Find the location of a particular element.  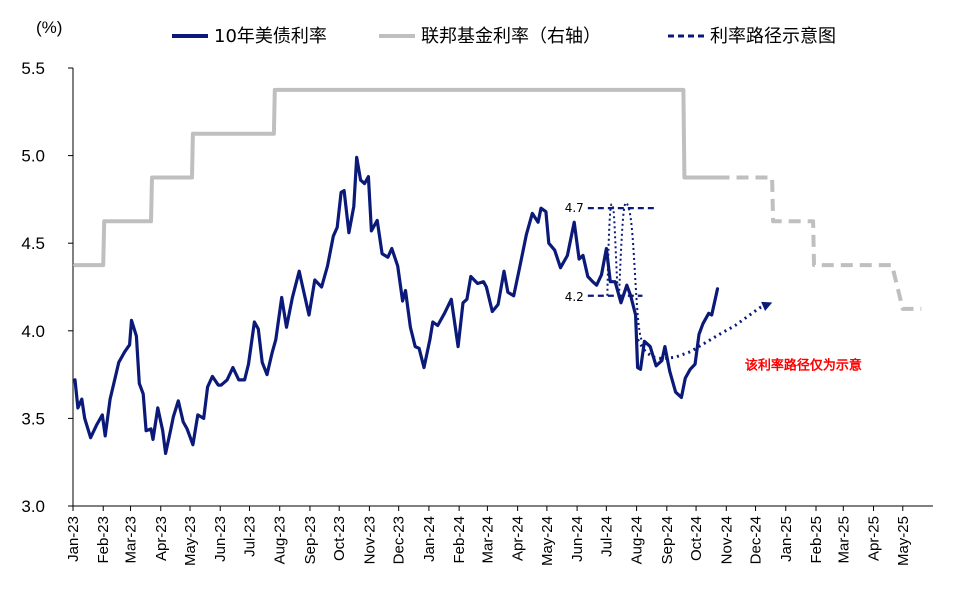

rate-path-arrowhead is located at coordinates (767, 306).